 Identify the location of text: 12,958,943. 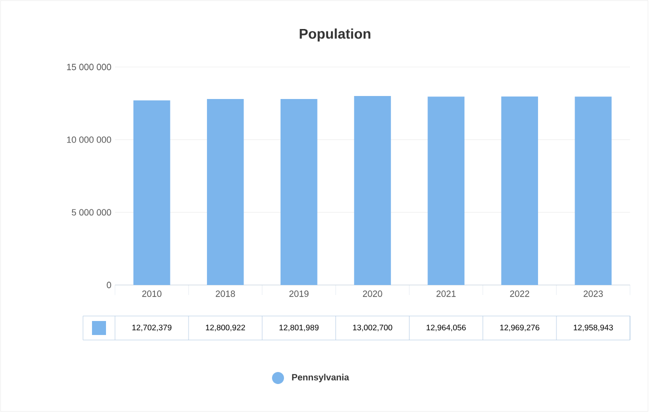
(593, 328).